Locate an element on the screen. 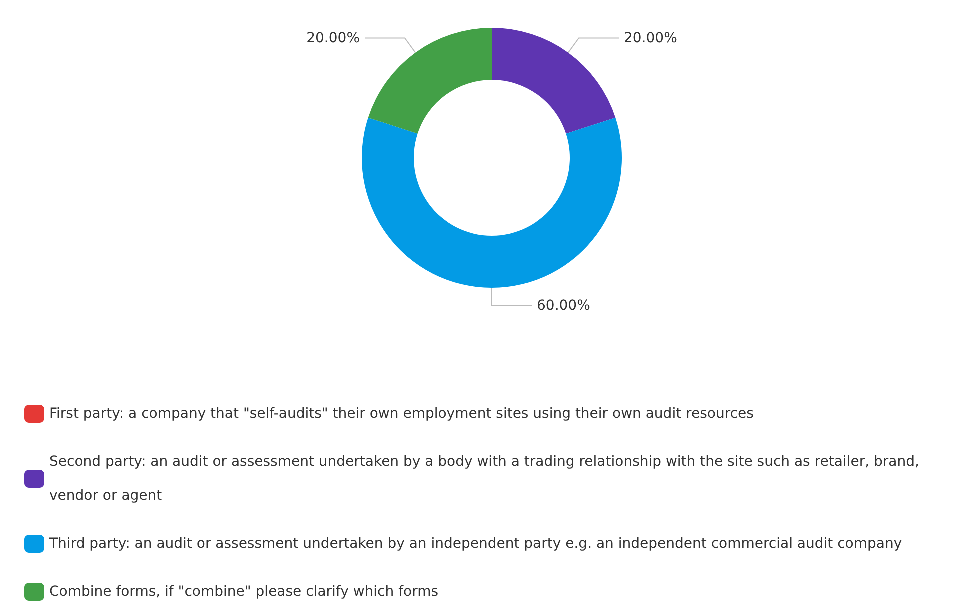  legend-label: Third party: an audit or assessment undertaken by an independent party e.g. an independent commercial audit company is located at coordinates (475, 544).